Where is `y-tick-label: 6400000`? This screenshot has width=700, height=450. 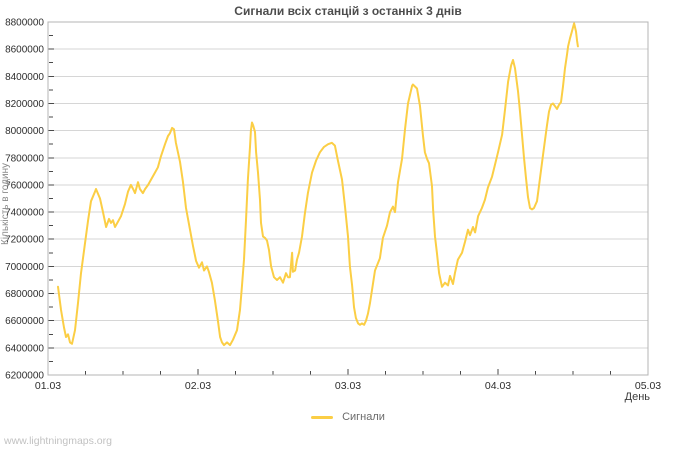
y-tick-label: 6400000 is located at coordinates (24, 348).